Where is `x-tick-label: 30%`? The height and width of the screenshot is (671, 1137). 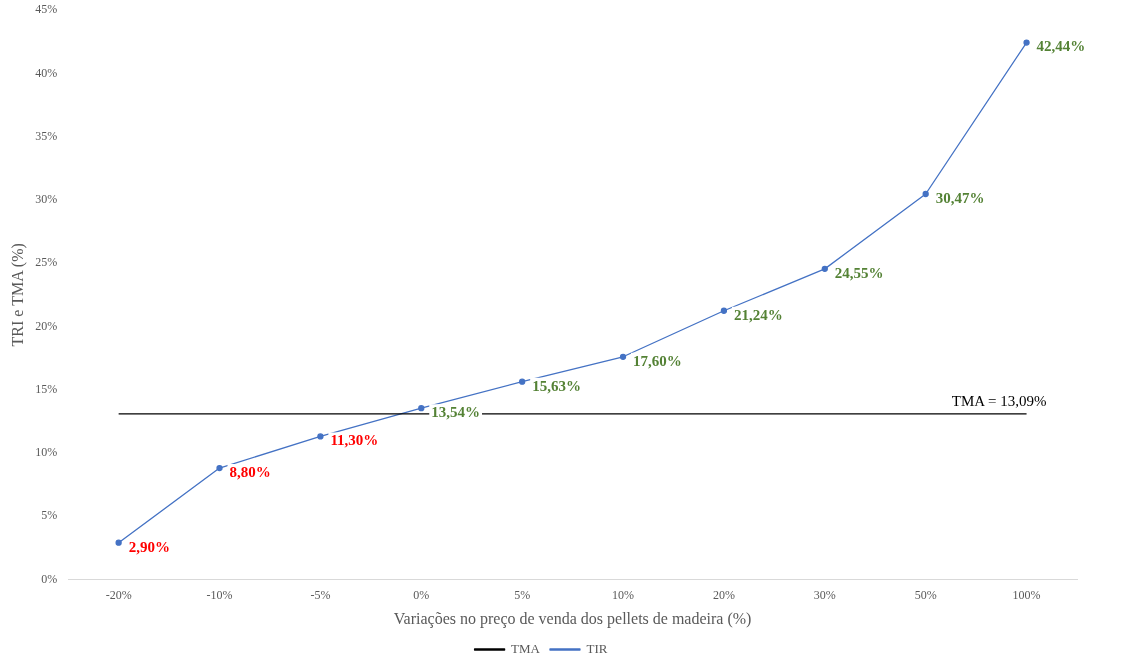
x-tick-label: 30% is located at coordinates (824, 594).